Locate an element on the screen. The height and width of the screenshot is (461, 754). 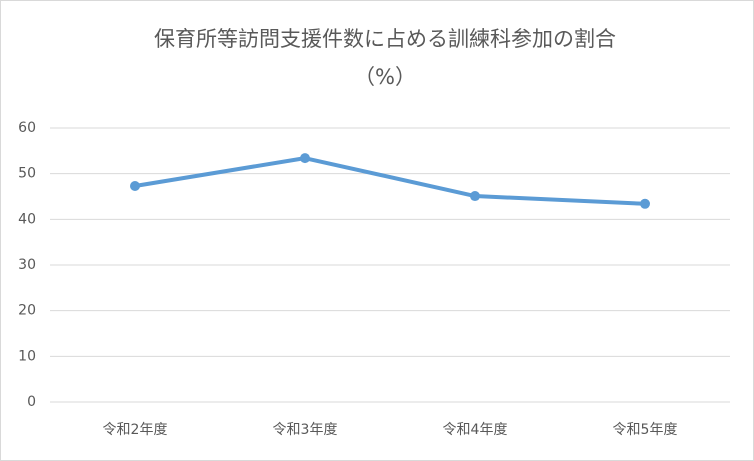
x-tick-label: 令和2年度 is located at coordinates (135, 430).